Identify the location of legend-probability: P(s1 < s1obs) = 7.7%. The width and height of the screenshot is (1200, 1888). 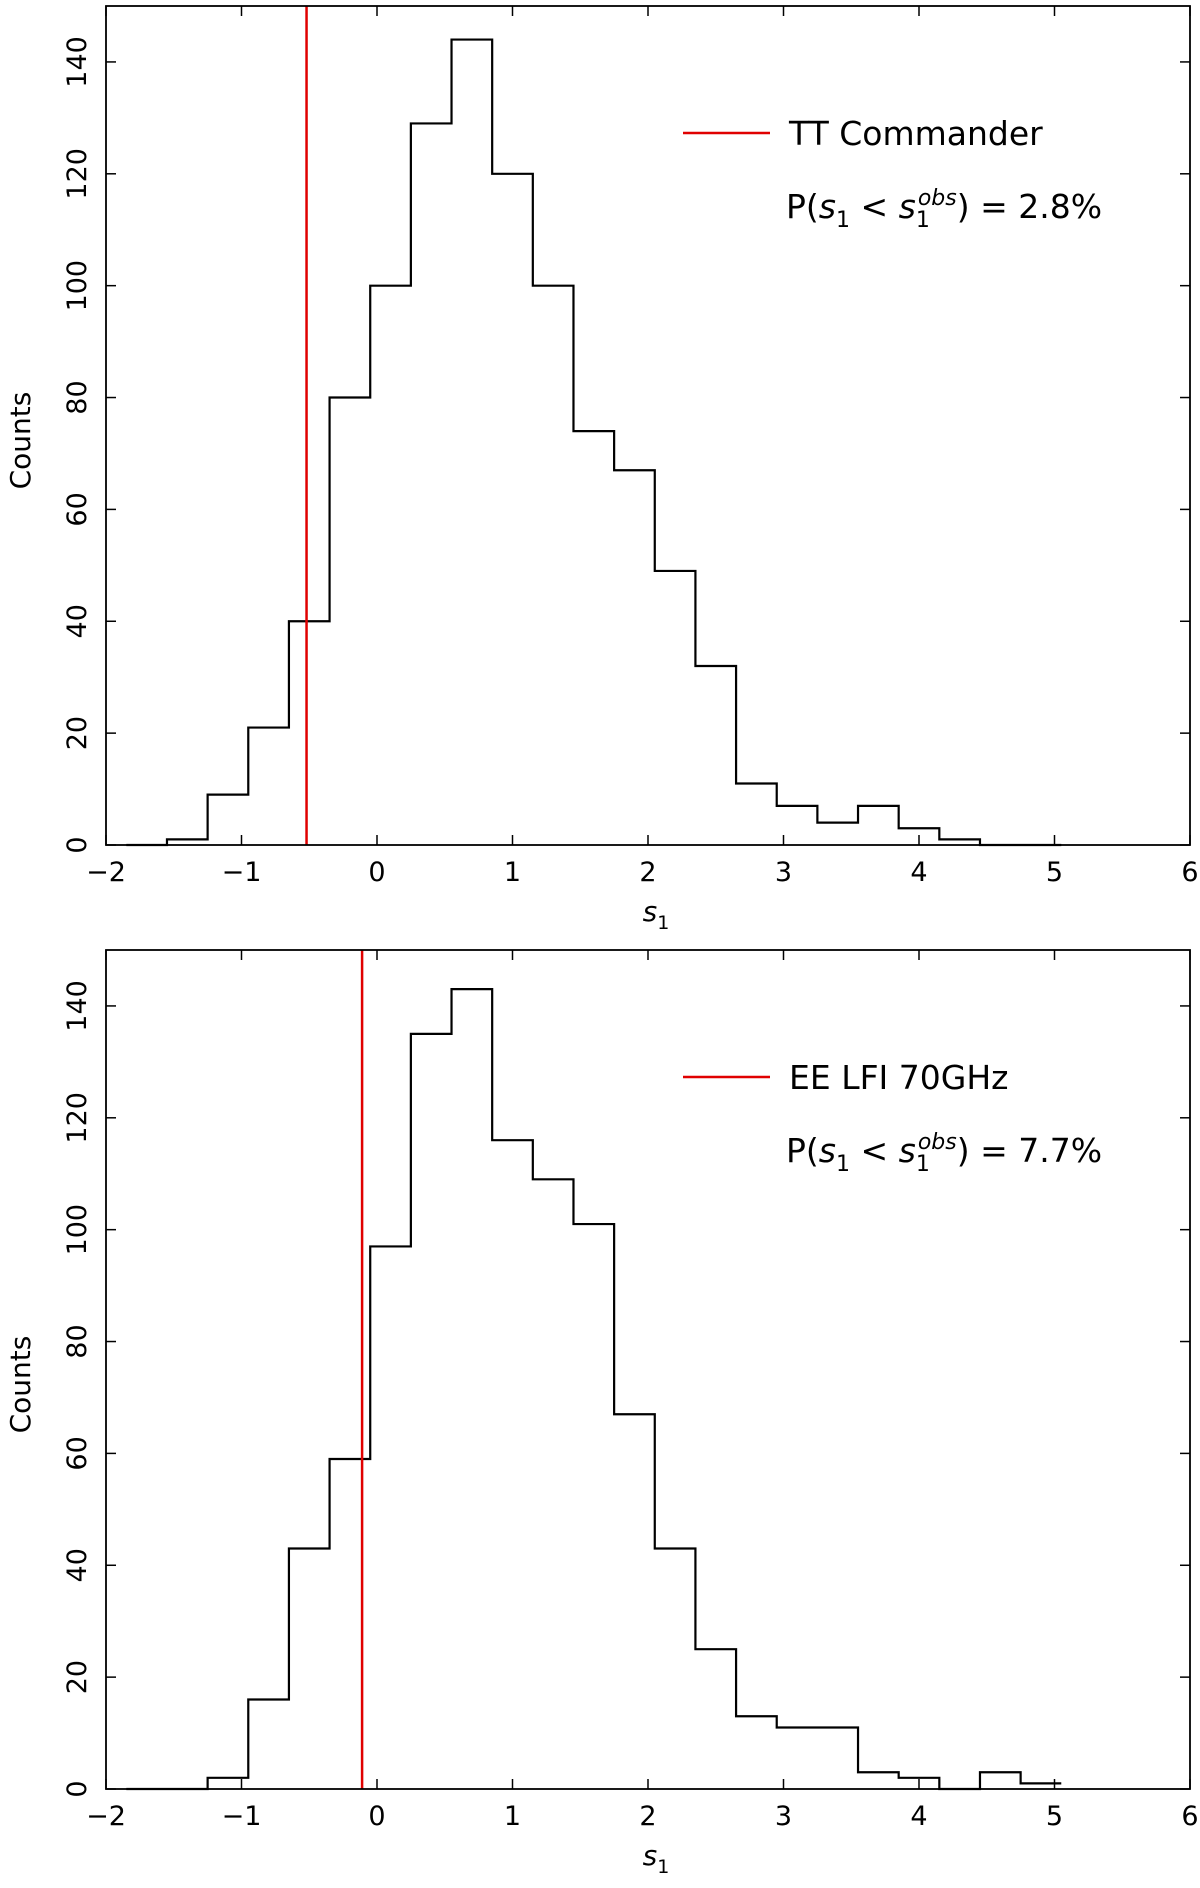
(944, 1153).